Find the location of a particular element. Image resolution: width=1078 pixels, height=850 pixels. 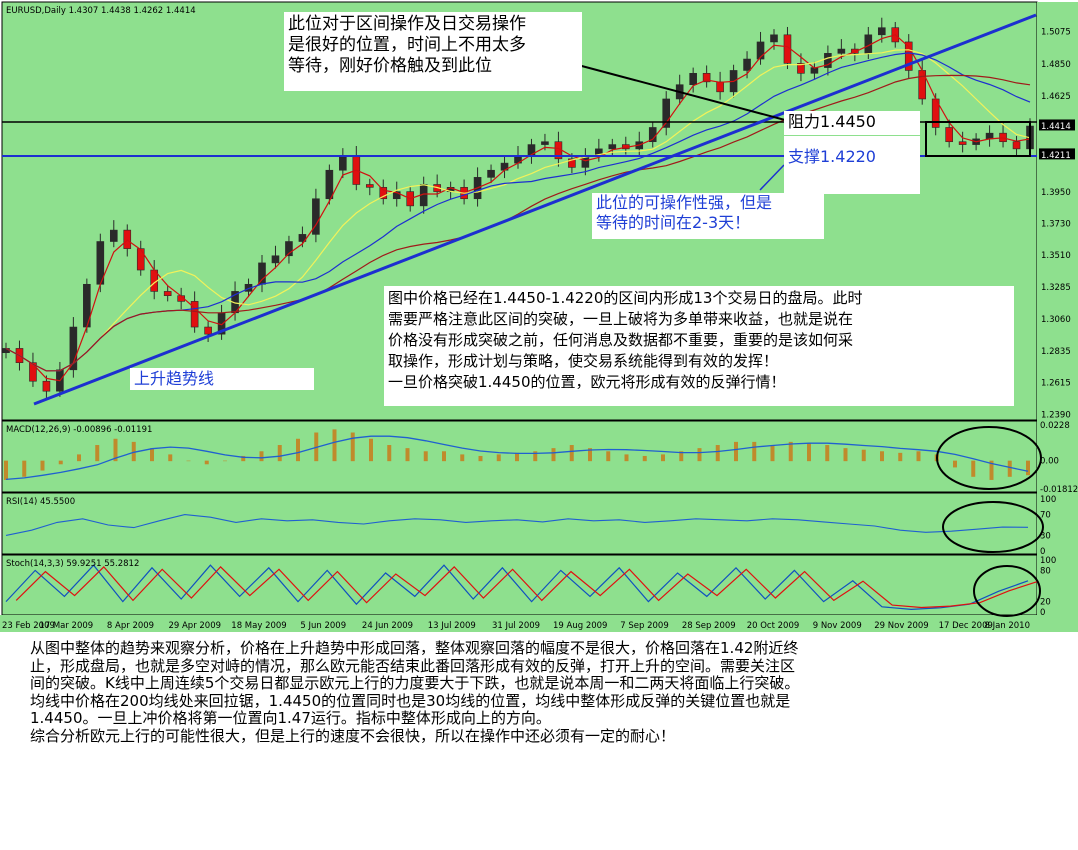

rsi-tick-label: 30 is located at coordinates (1045, 536).